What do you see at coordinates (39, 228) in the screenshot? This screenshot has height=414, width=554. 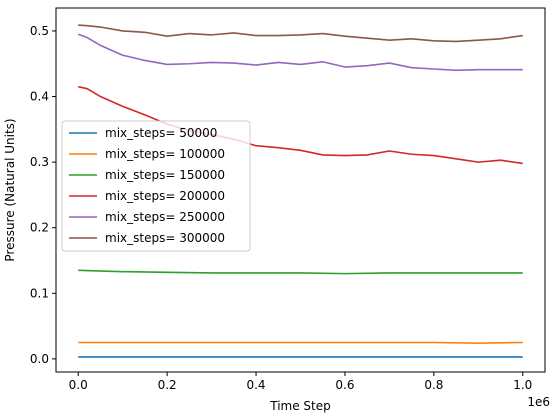 I see `y-tick-label: 0.2` at bounding box center [39, 228].